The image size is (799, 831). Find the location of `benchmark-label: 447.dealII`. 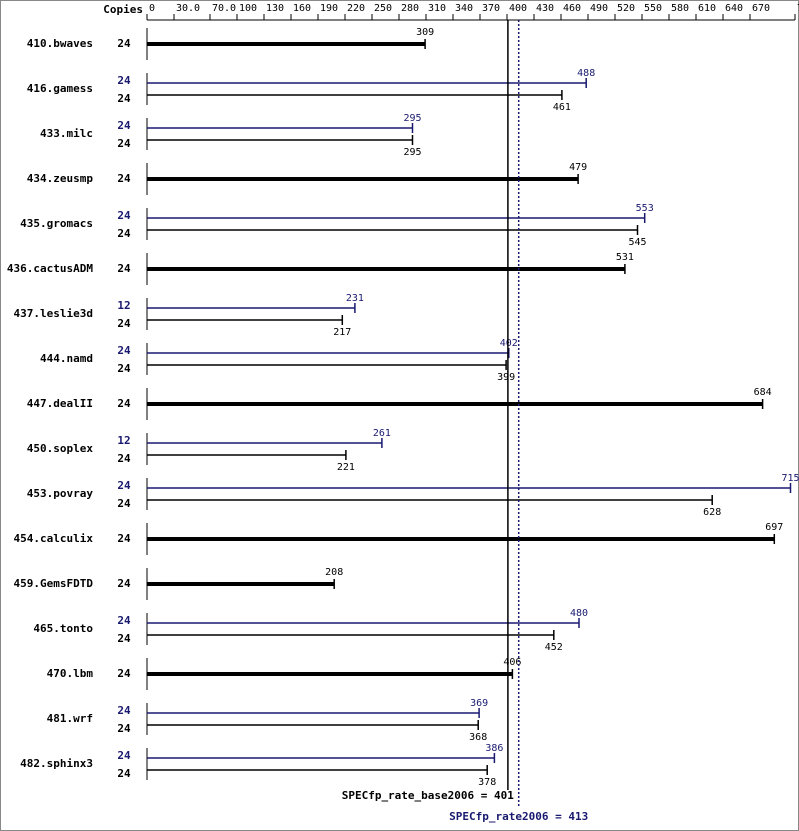

benchmark-label: 447.dealII is located at coordinates (60, 403).